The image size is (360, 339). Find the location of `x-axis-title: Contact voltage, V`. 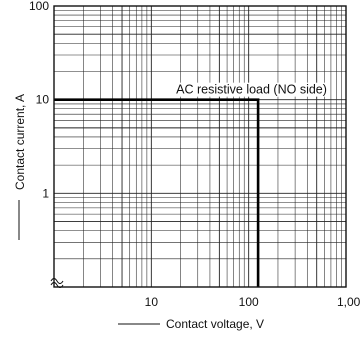

x-axis-title: Contact voltage, V is located at coordinates (215, 324).